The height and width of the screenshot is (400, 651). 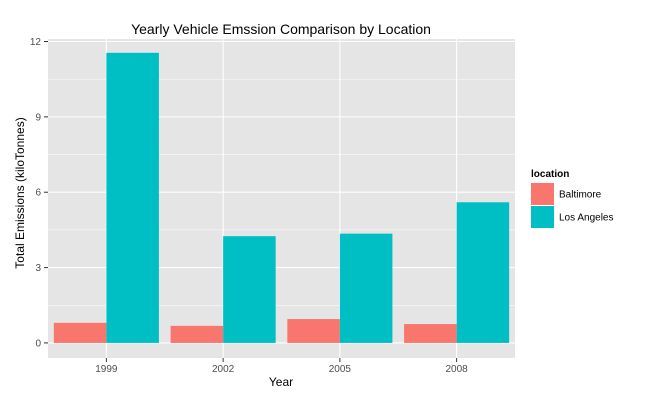 I want to click on x-axis: 1999 2002 2005 2008, so click(x=281, y=366).